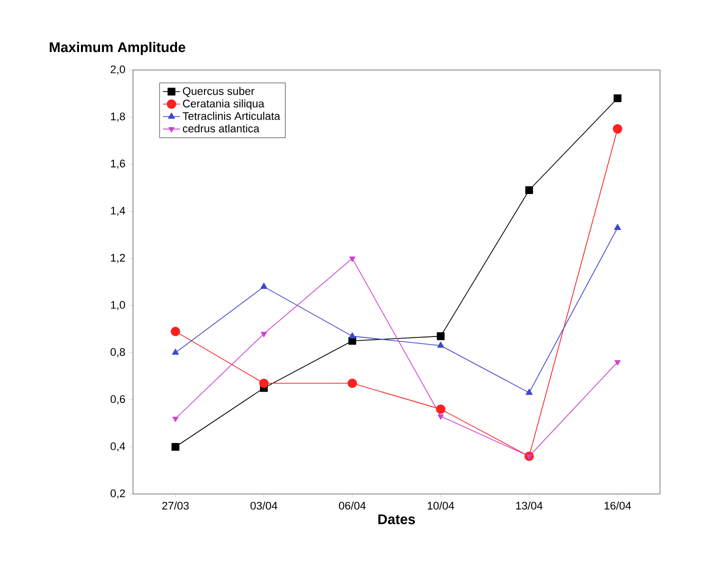  I want to click on y-tick-label: 0,6, so click(117, 399).